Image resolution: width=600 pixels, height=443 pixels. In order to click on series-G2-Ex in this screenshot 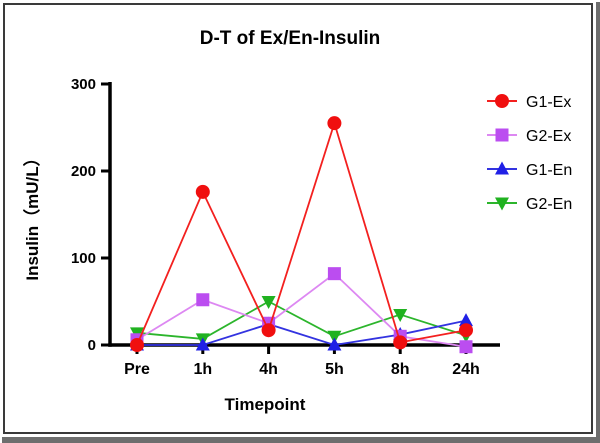, I will do `click(301, 310)`.